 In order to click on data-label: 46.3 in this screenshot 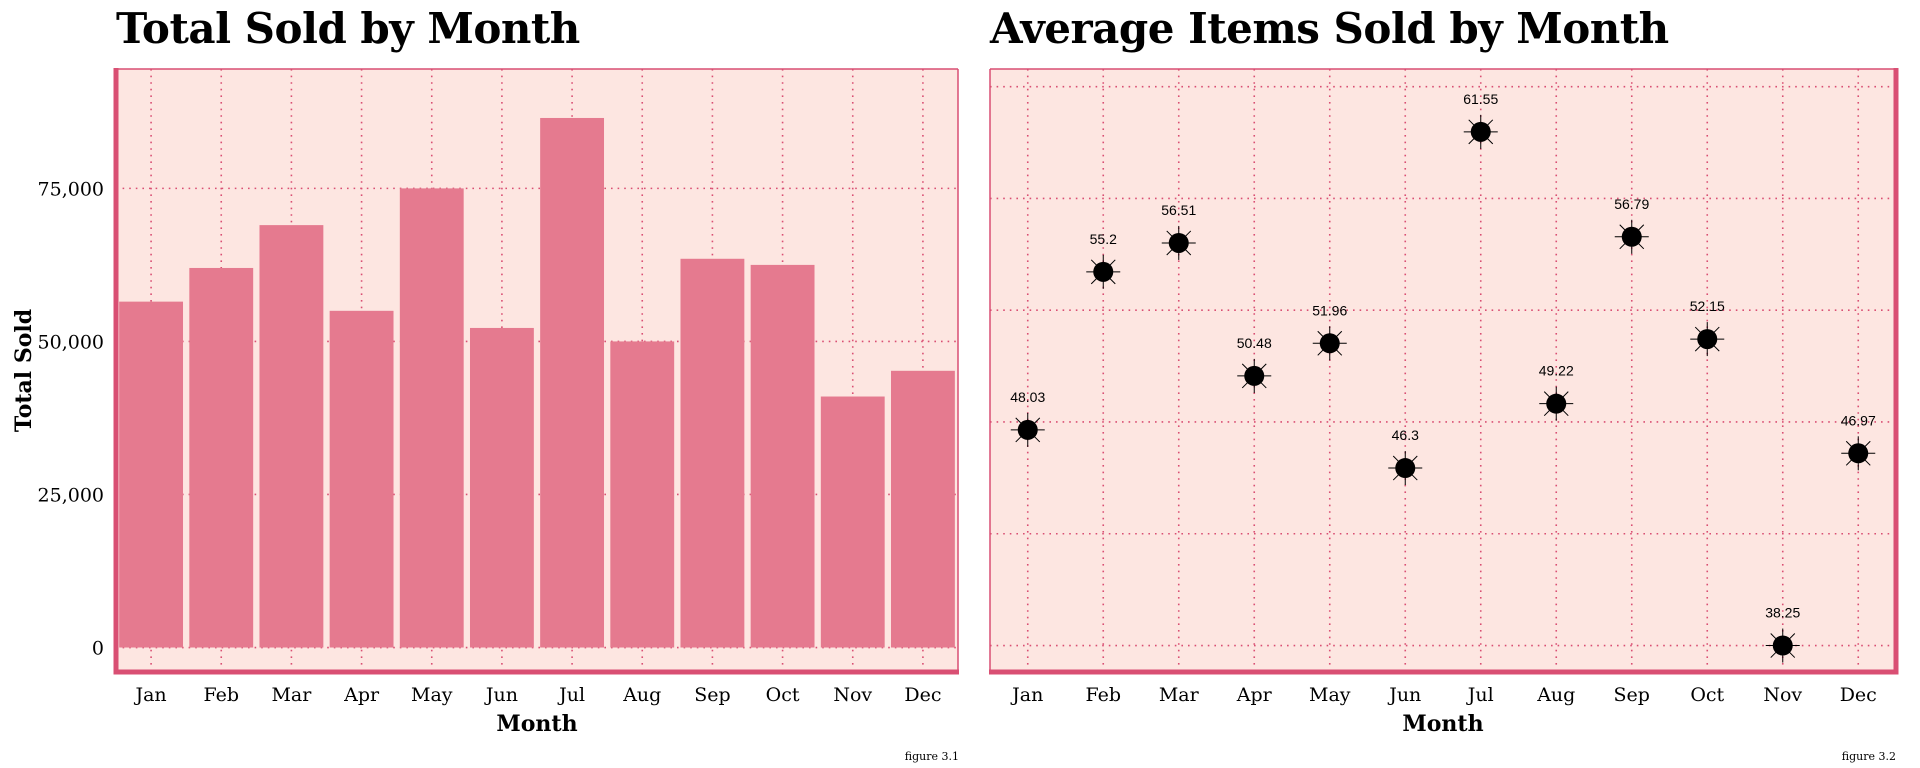, I will do `click(1405, 435)`.